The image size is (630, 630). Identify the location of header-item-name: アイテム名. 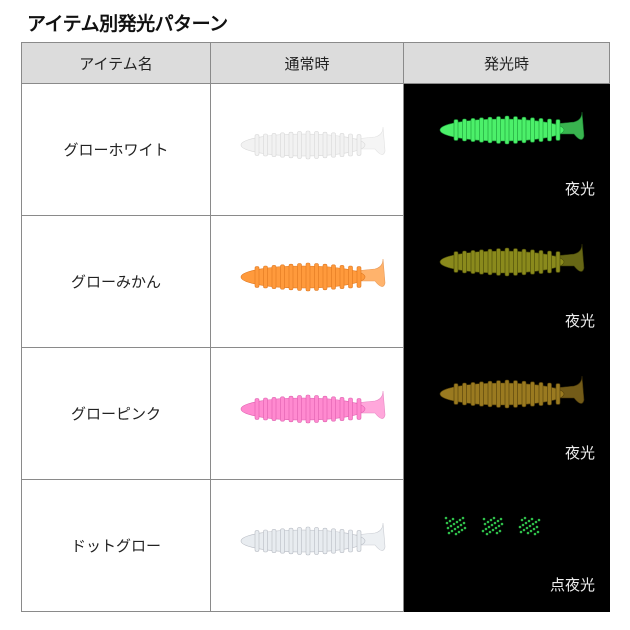
(116, 63).